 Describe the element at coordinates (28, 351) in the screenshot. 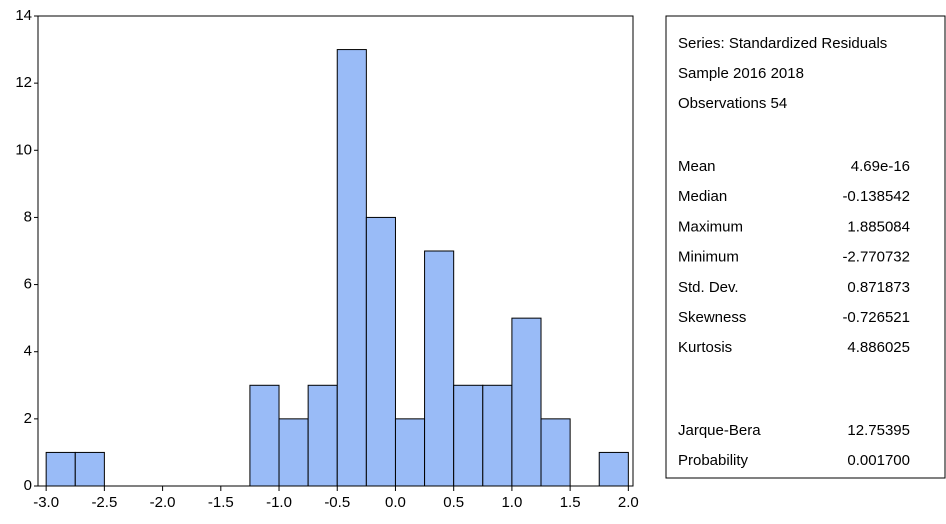

I see `y-tick-label: 4` at that location.